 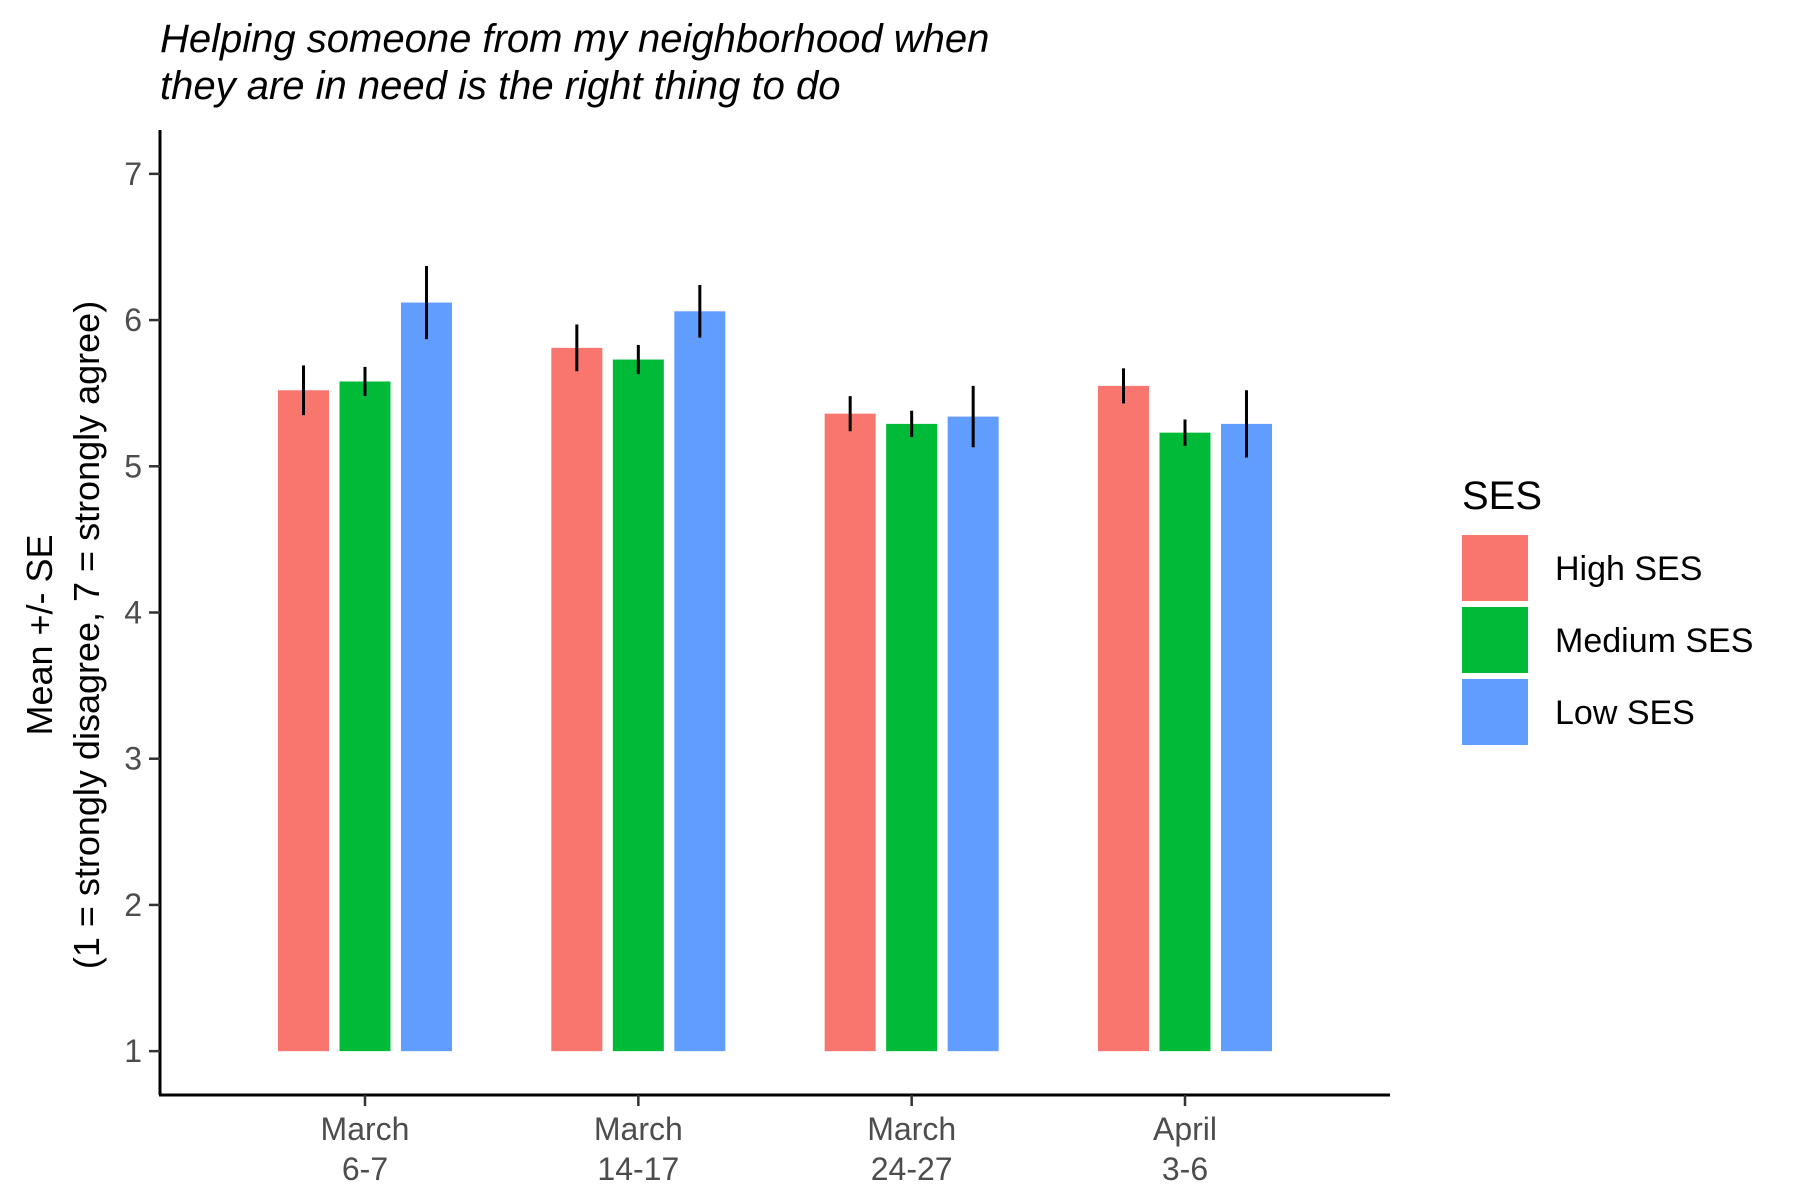 I want to click on legend-label-high-ses: High SES, so click(x=1628, y=569).